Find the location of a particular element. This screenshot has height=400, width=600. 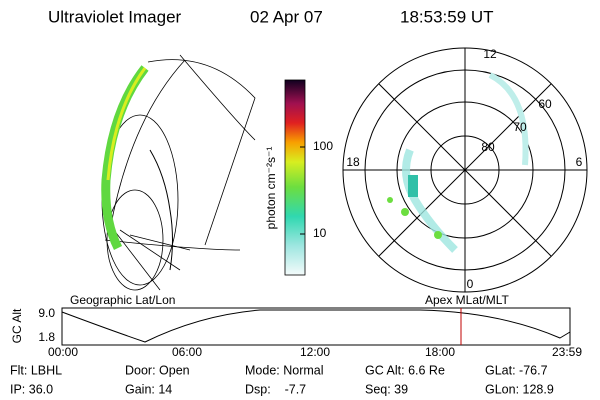

info-field: GC Alt: 6.6 Re is located at coordinates (405, 370).